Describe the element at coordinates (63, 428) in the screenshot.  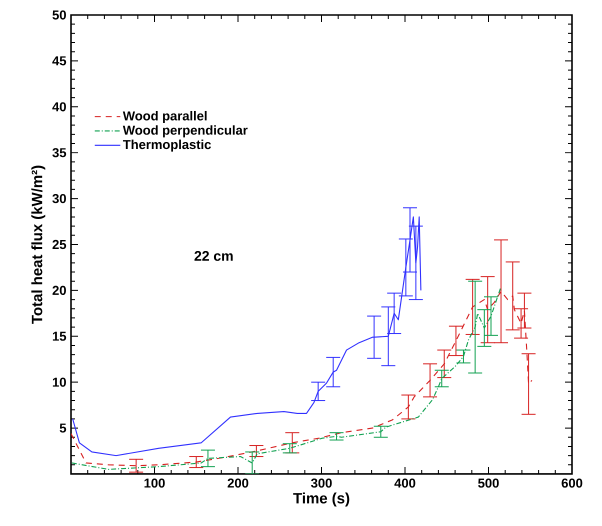
I see `y-tick-label: 5` at that location.